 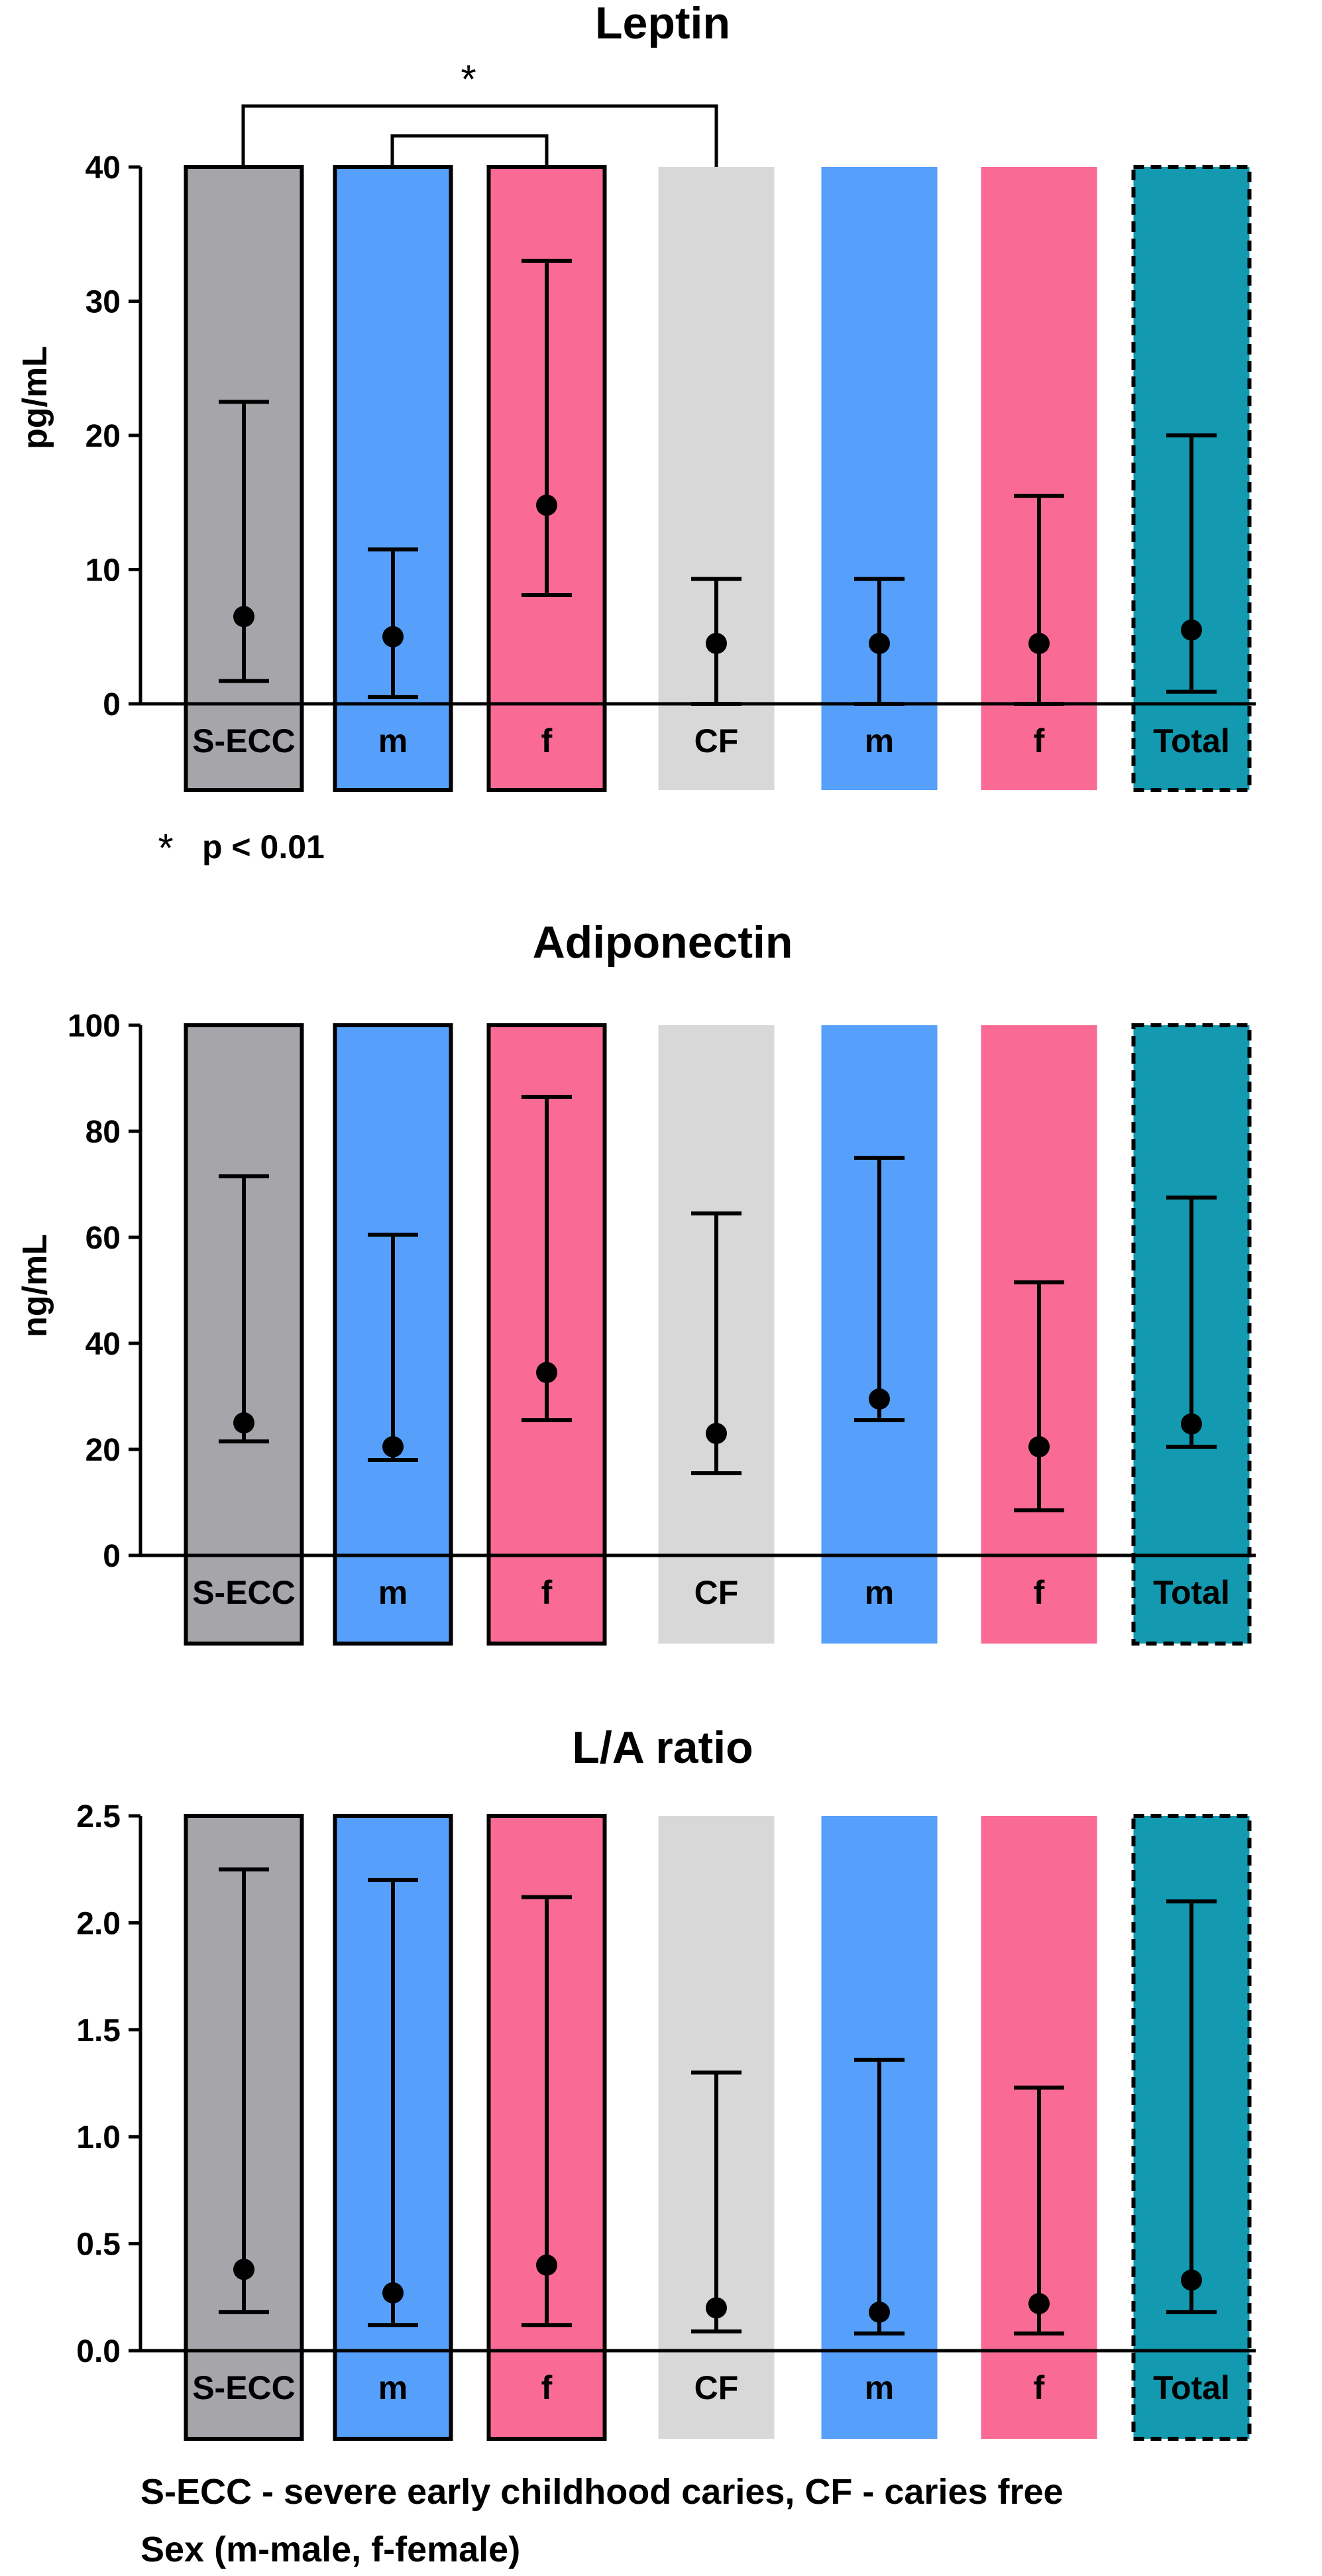 What do you see at coordinates (103, 302) in the screenshot?
I see `y-tick-label: 30` at bounding box center [103, 302].